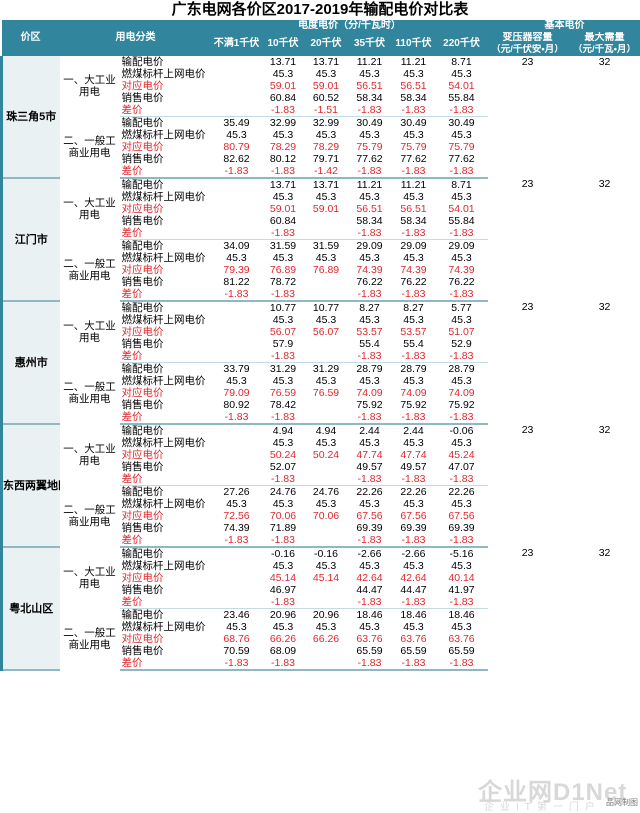 This screenshot has height=813, width=640. Describe the element at coordinates (604, 50) in the screenshot. I see `header-demand-unit: （元/千瓦•月）` at that location.